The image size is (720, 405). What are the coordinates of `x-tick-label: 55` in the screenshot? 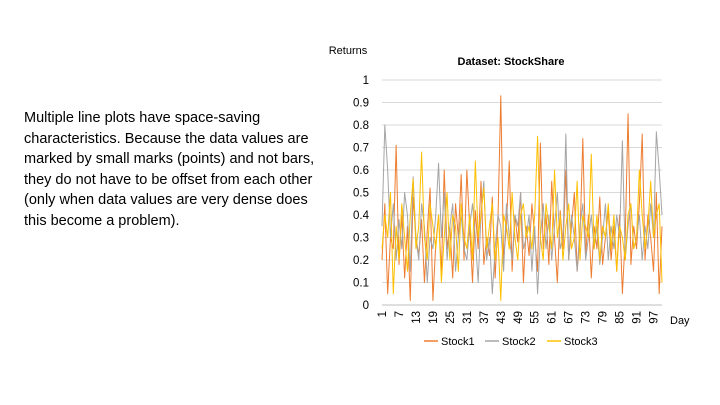 It's located at (536, 317).